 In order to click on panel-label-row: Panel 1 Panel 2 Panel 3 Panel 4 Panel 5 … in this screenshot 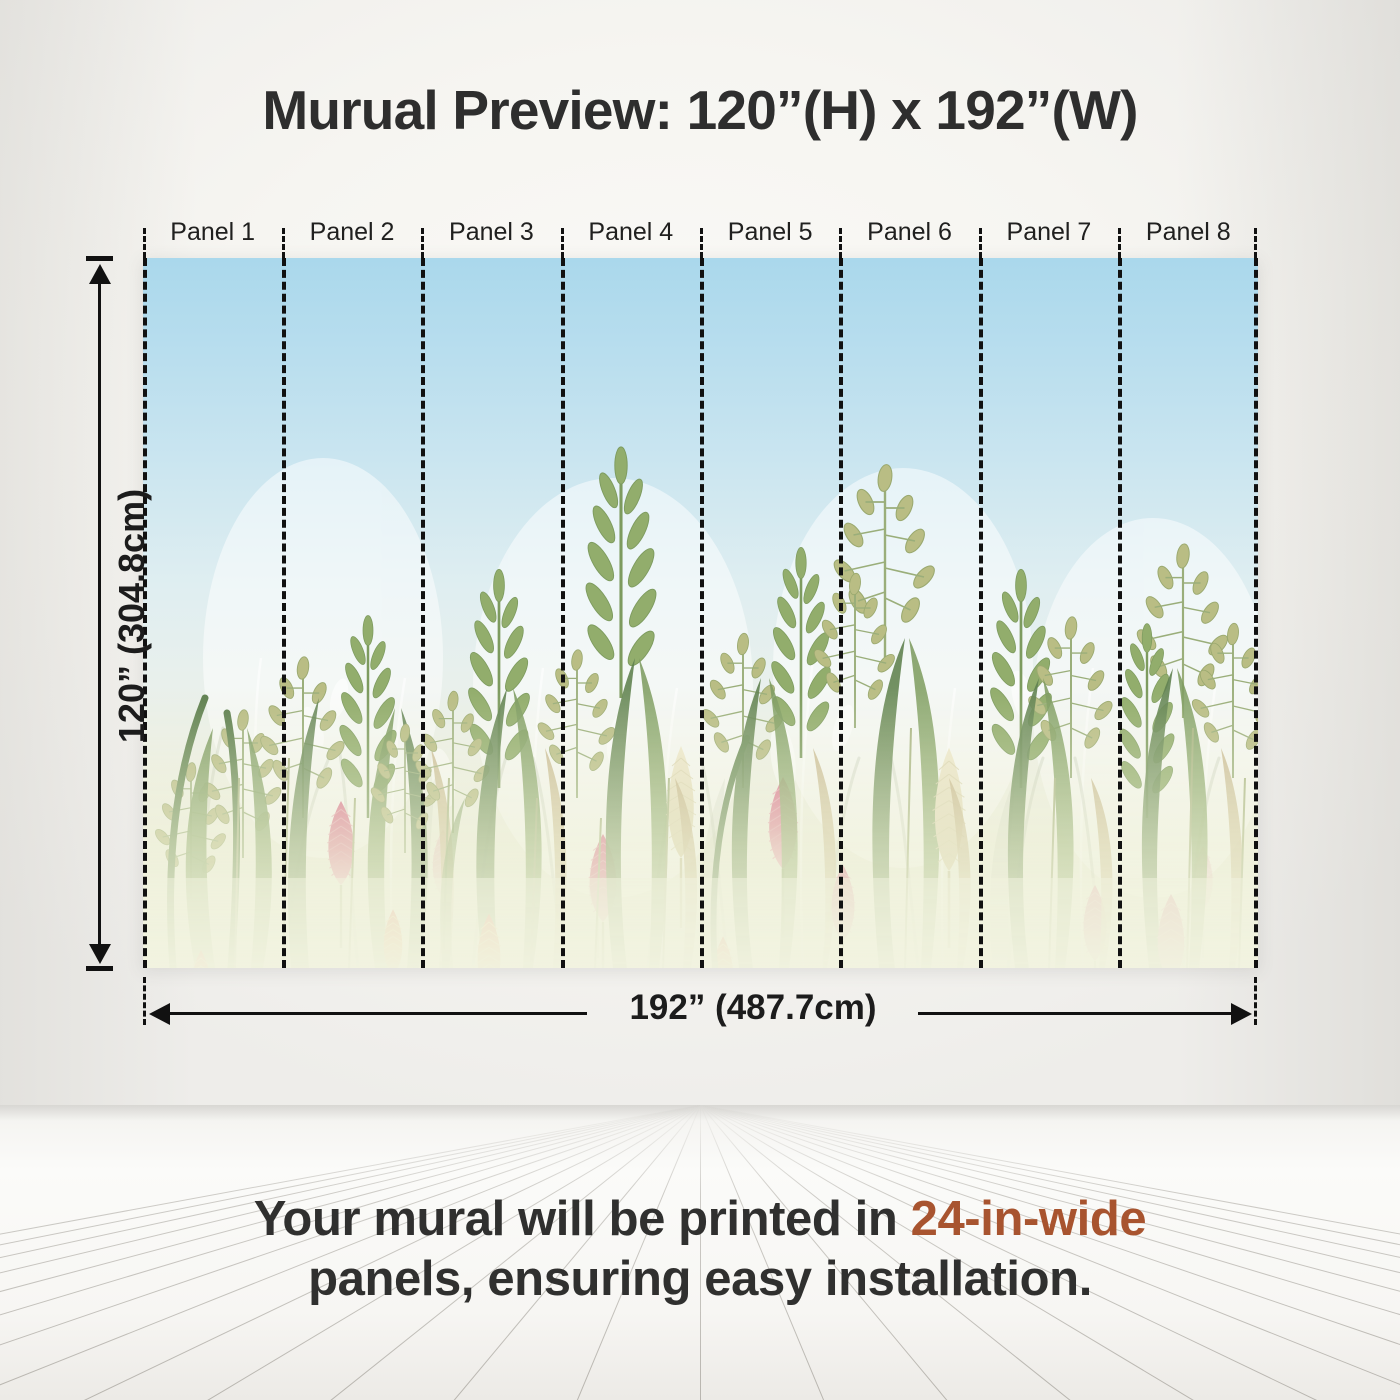, I will do `click(700, 232)`.